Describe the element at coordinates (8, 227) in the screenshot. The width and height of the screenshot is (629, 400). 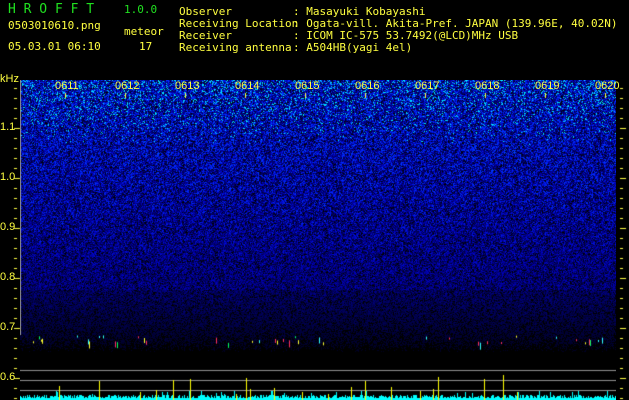
I see `y-tick-label: 0.9` at that location.